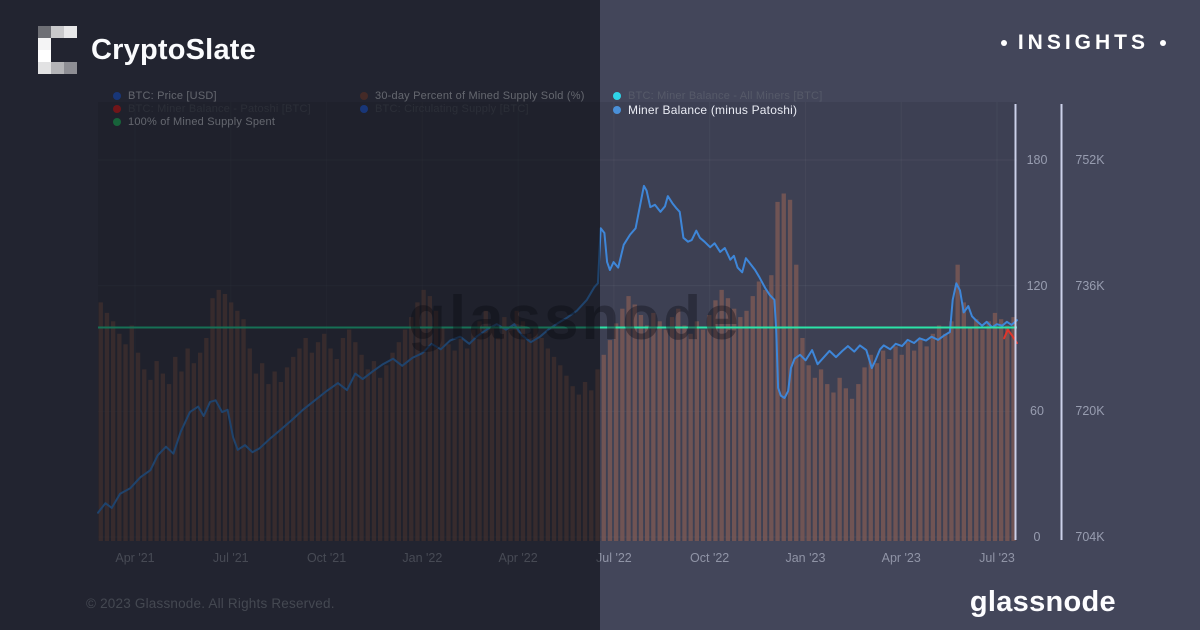 This screenshot has height=630, width=1200. Describe the element at coordinates (480, 96) in the screenshot. I see `legend-label: 30-day Percent of Mined Supply Sold (%)` at that location.